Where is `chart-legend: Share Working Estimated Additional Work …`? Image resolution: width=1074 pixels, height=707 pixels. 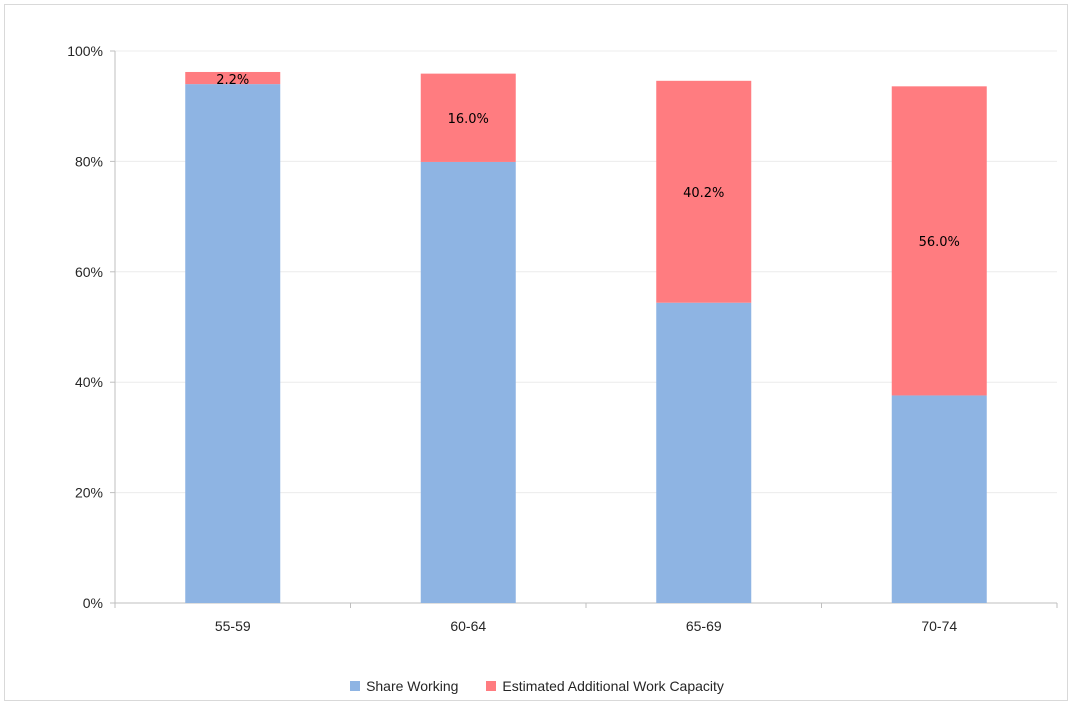 chart-legend: Share Working Estimated Additional Work … is located at coordinates (537, 686).